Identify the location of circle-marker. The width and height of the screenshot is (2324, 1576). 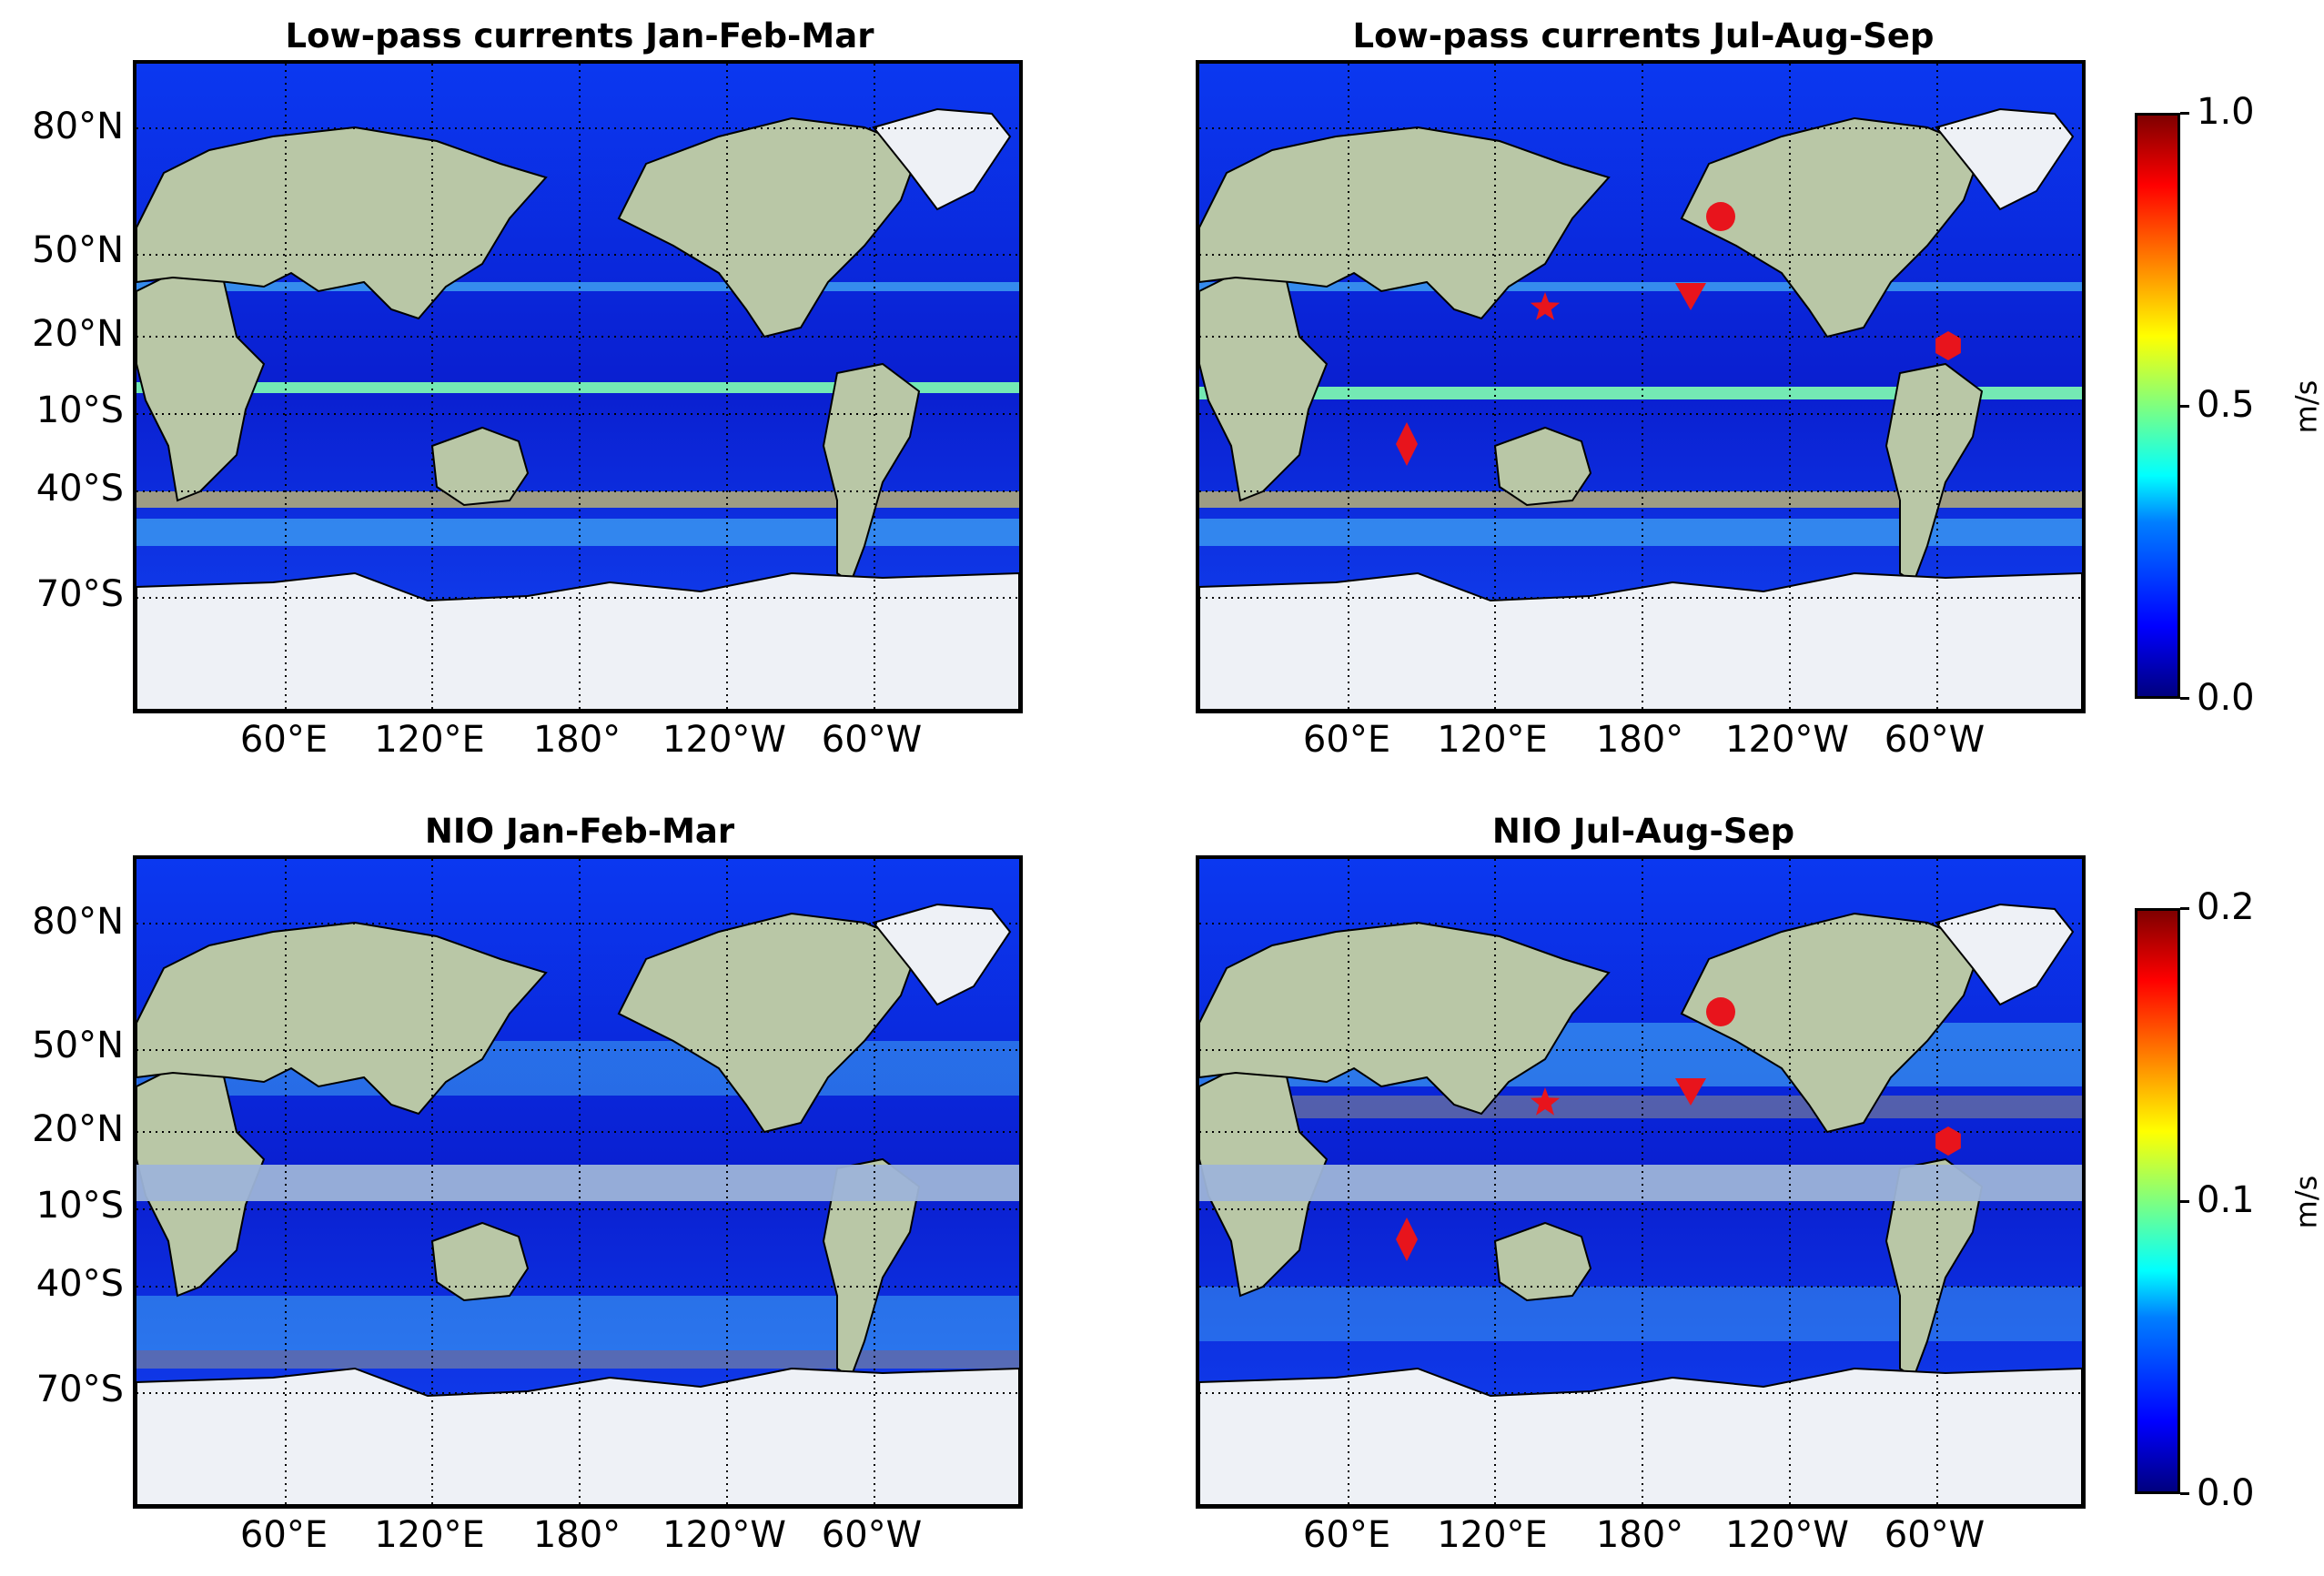
(1720, 1012).